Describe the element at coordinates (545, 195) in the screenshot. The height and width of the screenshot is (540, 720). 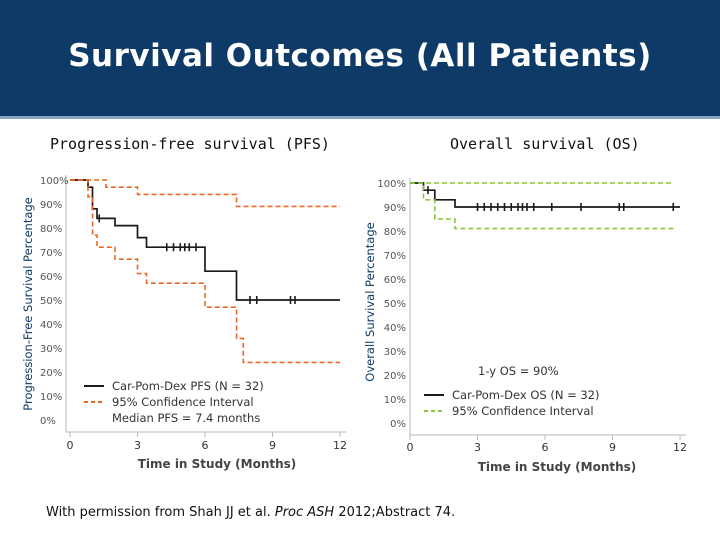
I see `os-survival-line` at that location.